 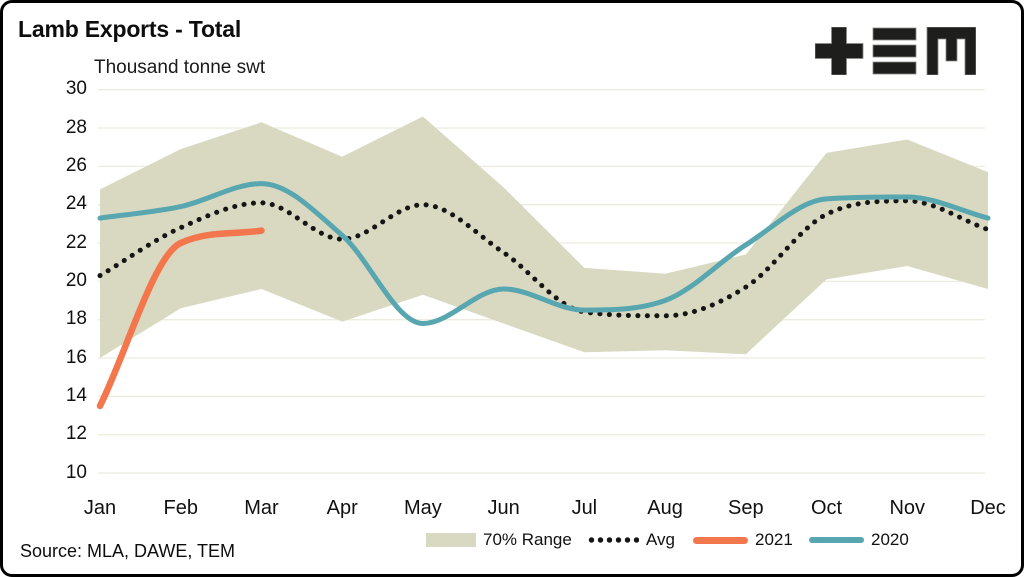 What do you see at coordinates (261, 508) in the screenshot?
I see `x-axis-tick-label: Mar` at bounding box center [261, 508].